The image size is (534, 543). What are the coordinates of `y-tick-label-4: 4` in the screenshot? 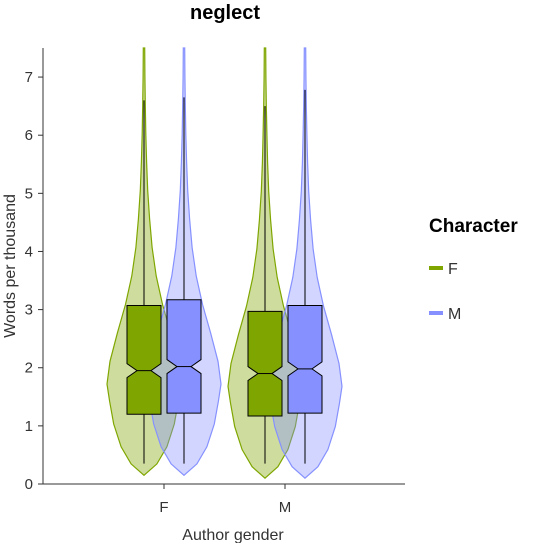 It's located at (29, 251).